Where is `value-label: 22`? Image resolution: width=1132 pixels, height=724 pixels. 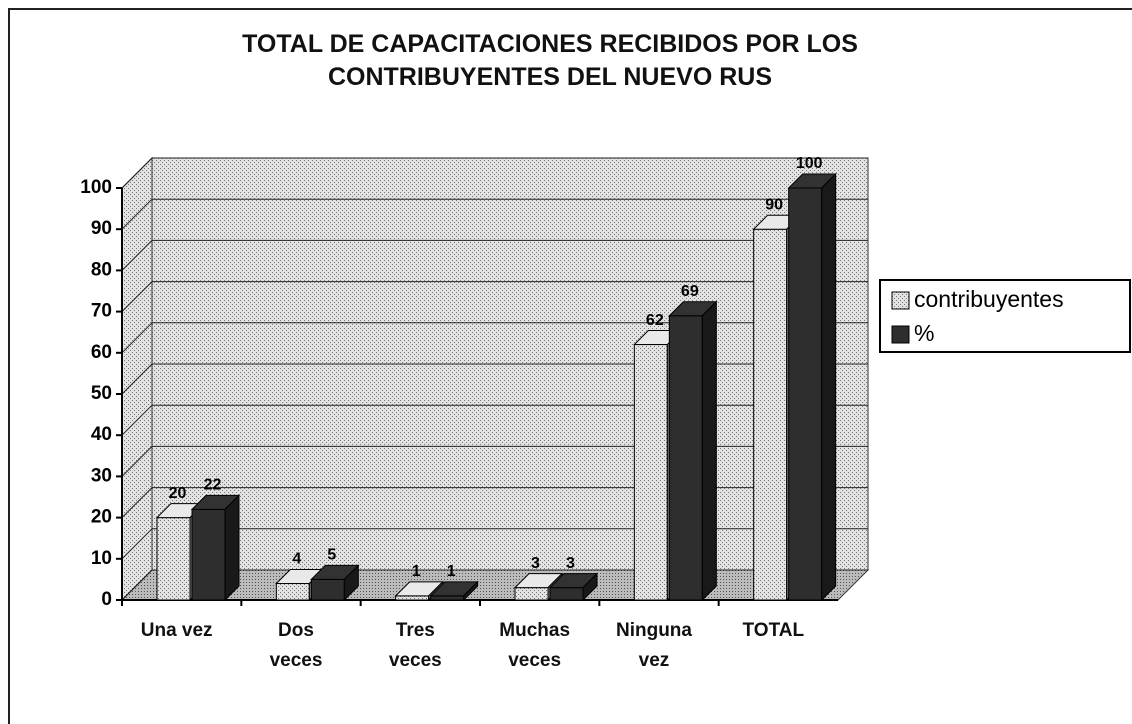
value-label: 22 is located at coordinates (213, 485).